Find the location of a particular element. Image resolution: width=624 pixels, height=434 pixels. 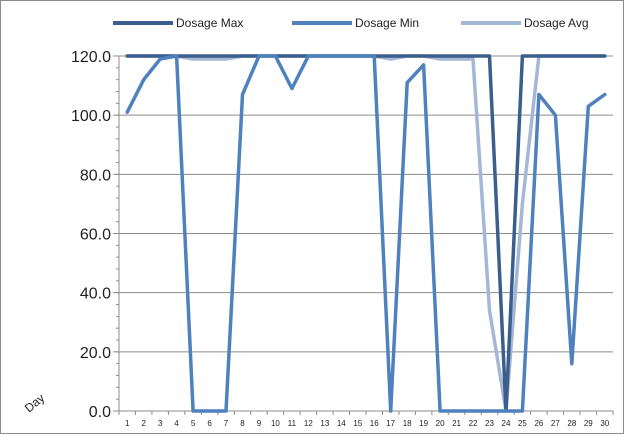

legend-label: Dosage Max is located at coordinates (209, 23).